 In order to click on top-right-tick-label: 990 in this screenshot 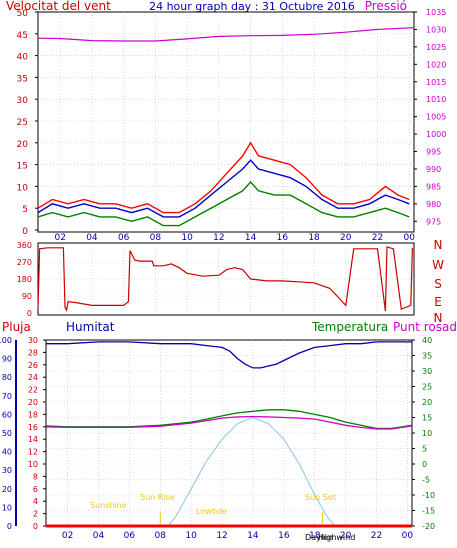, I will do `click(433, 169)`.